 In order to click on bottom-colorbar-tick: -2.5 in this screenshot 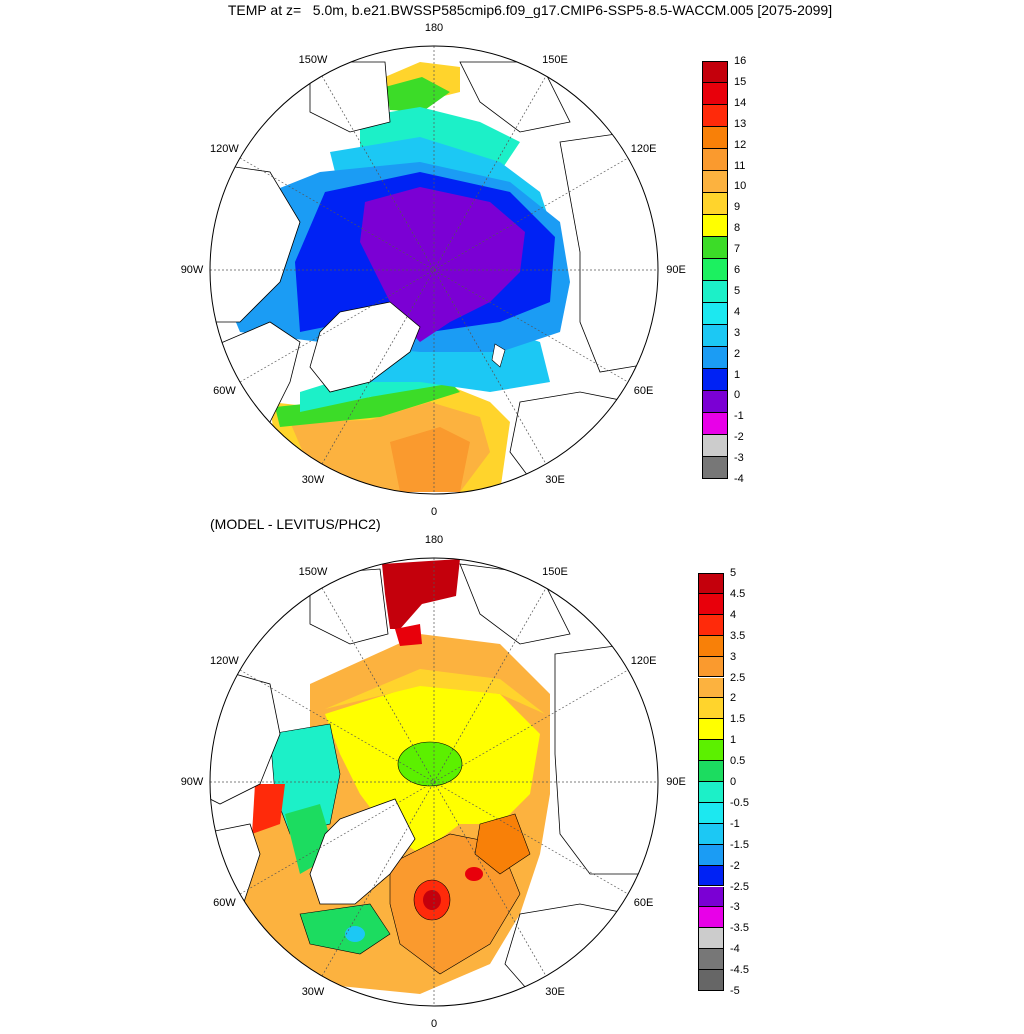, I will do `click(739, 886)`.